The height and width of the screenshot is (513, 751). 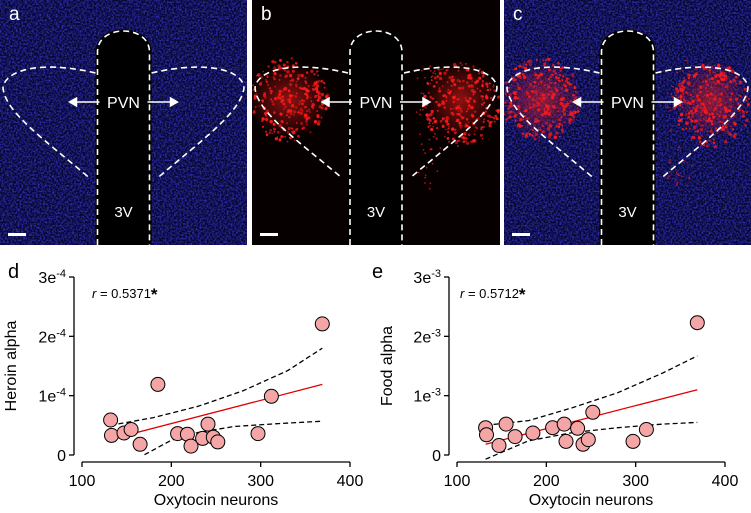 I want to click on correlation-label: r = 0.5371*, so click(x=125, y=294).